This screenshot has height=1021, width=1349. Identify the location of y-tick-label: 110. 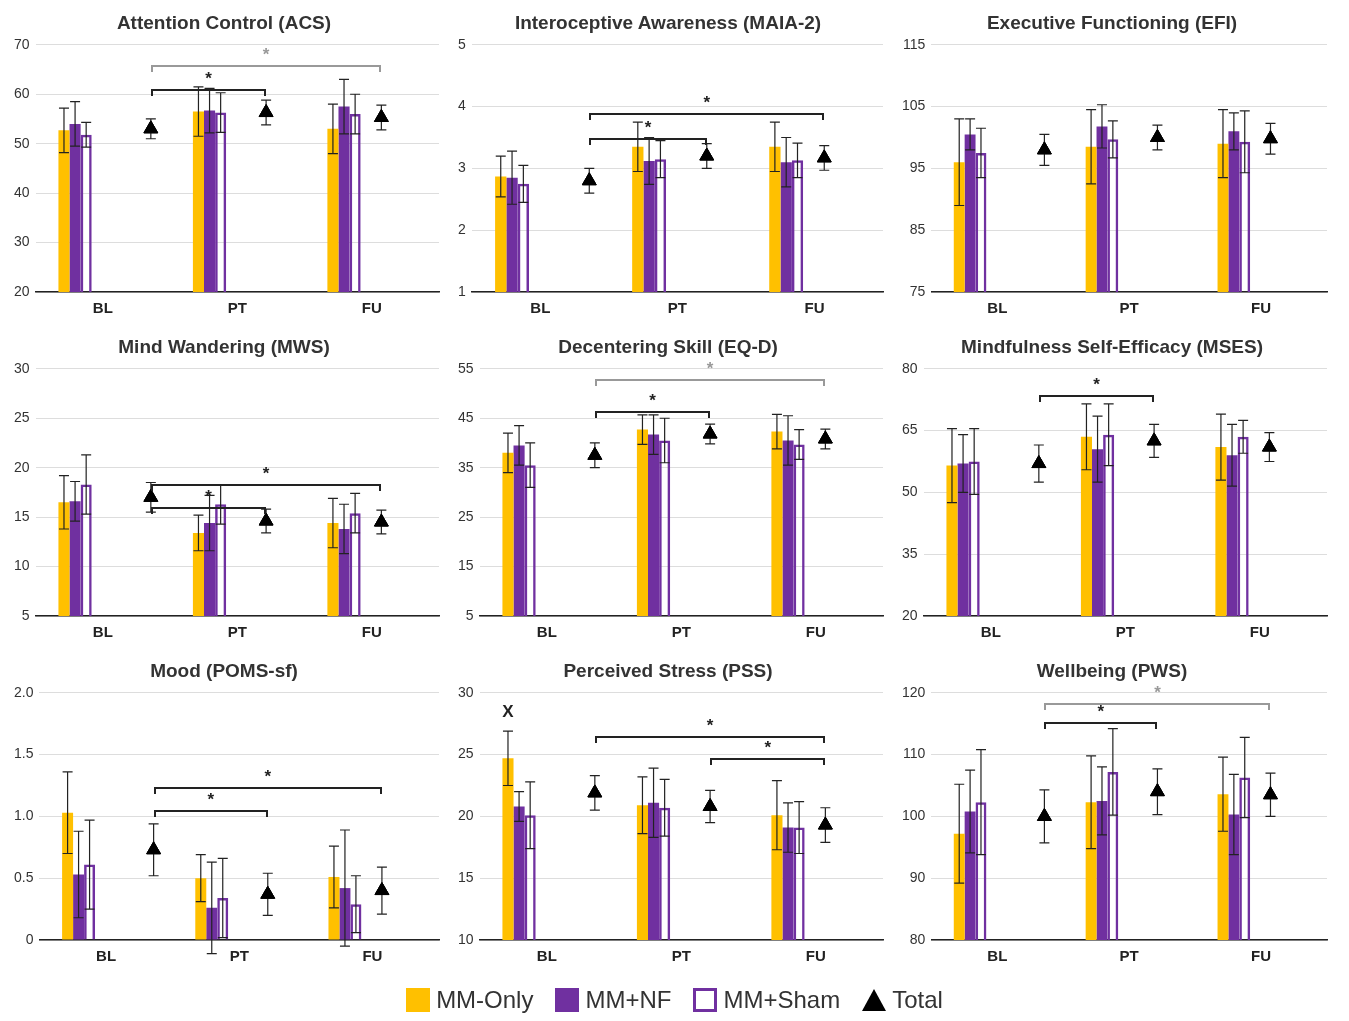
(914, 753).